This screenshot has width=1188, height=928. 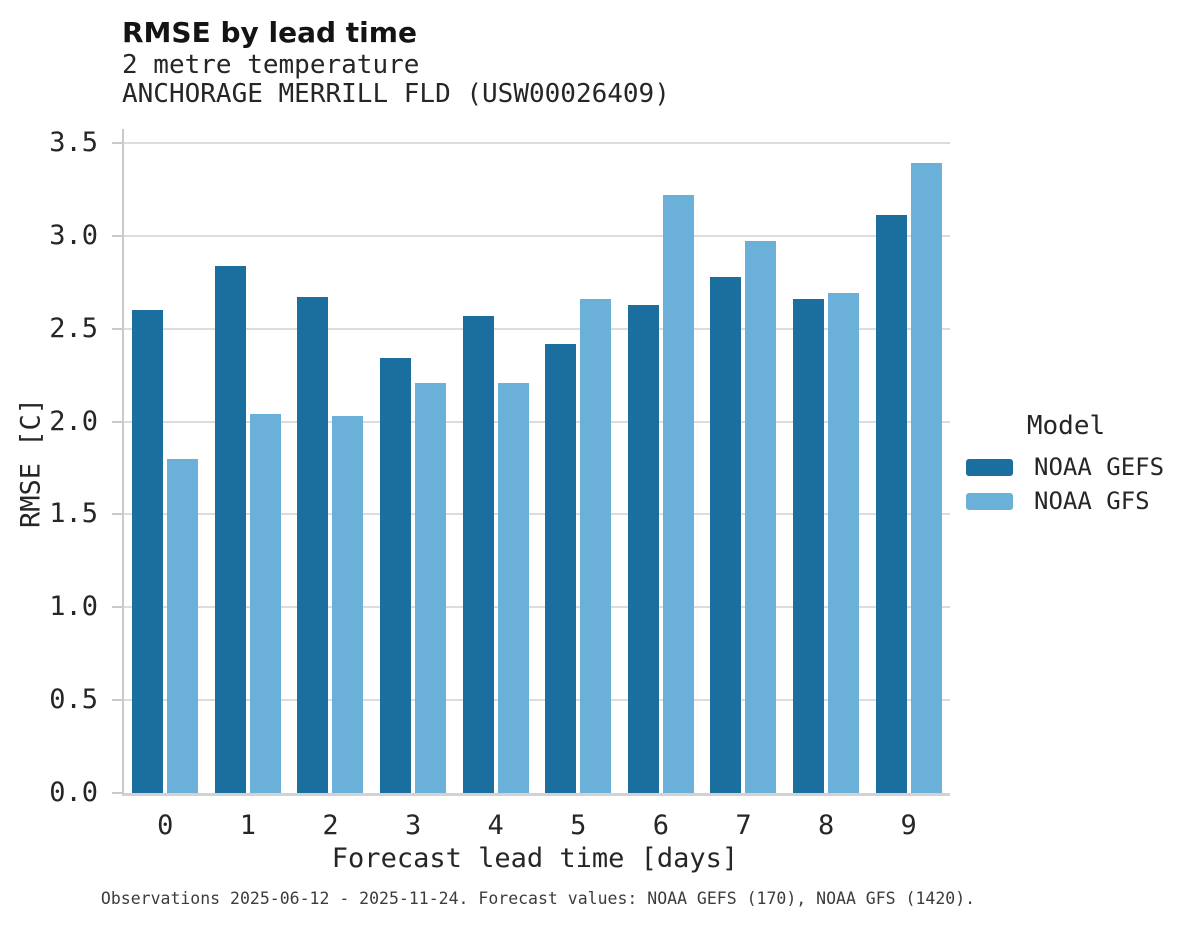 What do you see at coordinates (117, 235) in the screenshot?
I see `y-tick-mark-3.0` at bounding box center [117, 235].